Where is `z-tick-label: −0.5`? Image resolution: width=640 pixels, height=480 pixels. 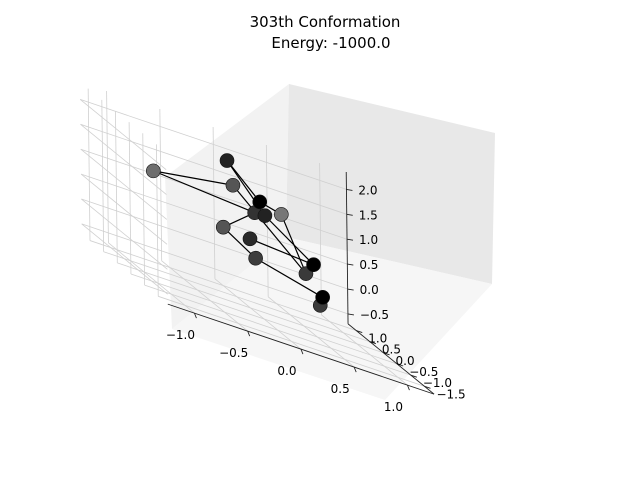
z-tick-label: −0.5 is located at coordinates (374, 315).